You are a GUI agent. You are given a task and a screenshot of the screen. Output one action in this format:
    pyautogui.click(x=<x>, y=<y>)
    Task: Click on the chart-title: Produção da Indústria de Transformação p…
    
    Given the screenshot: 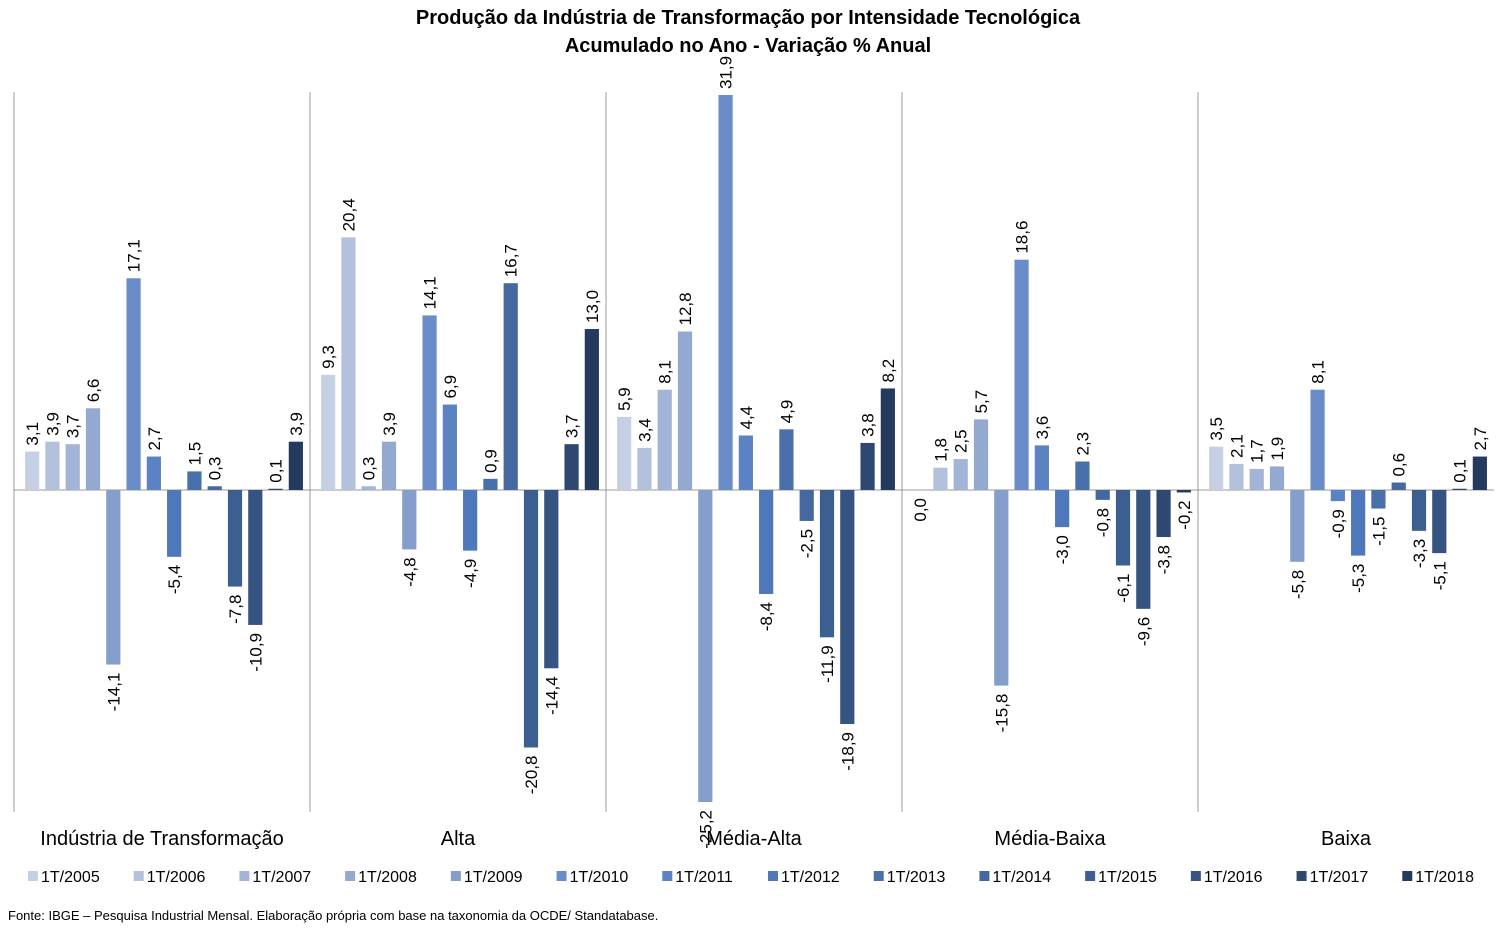 What is the action you would take?
    pyautogui.click(x=748, y=18)
    